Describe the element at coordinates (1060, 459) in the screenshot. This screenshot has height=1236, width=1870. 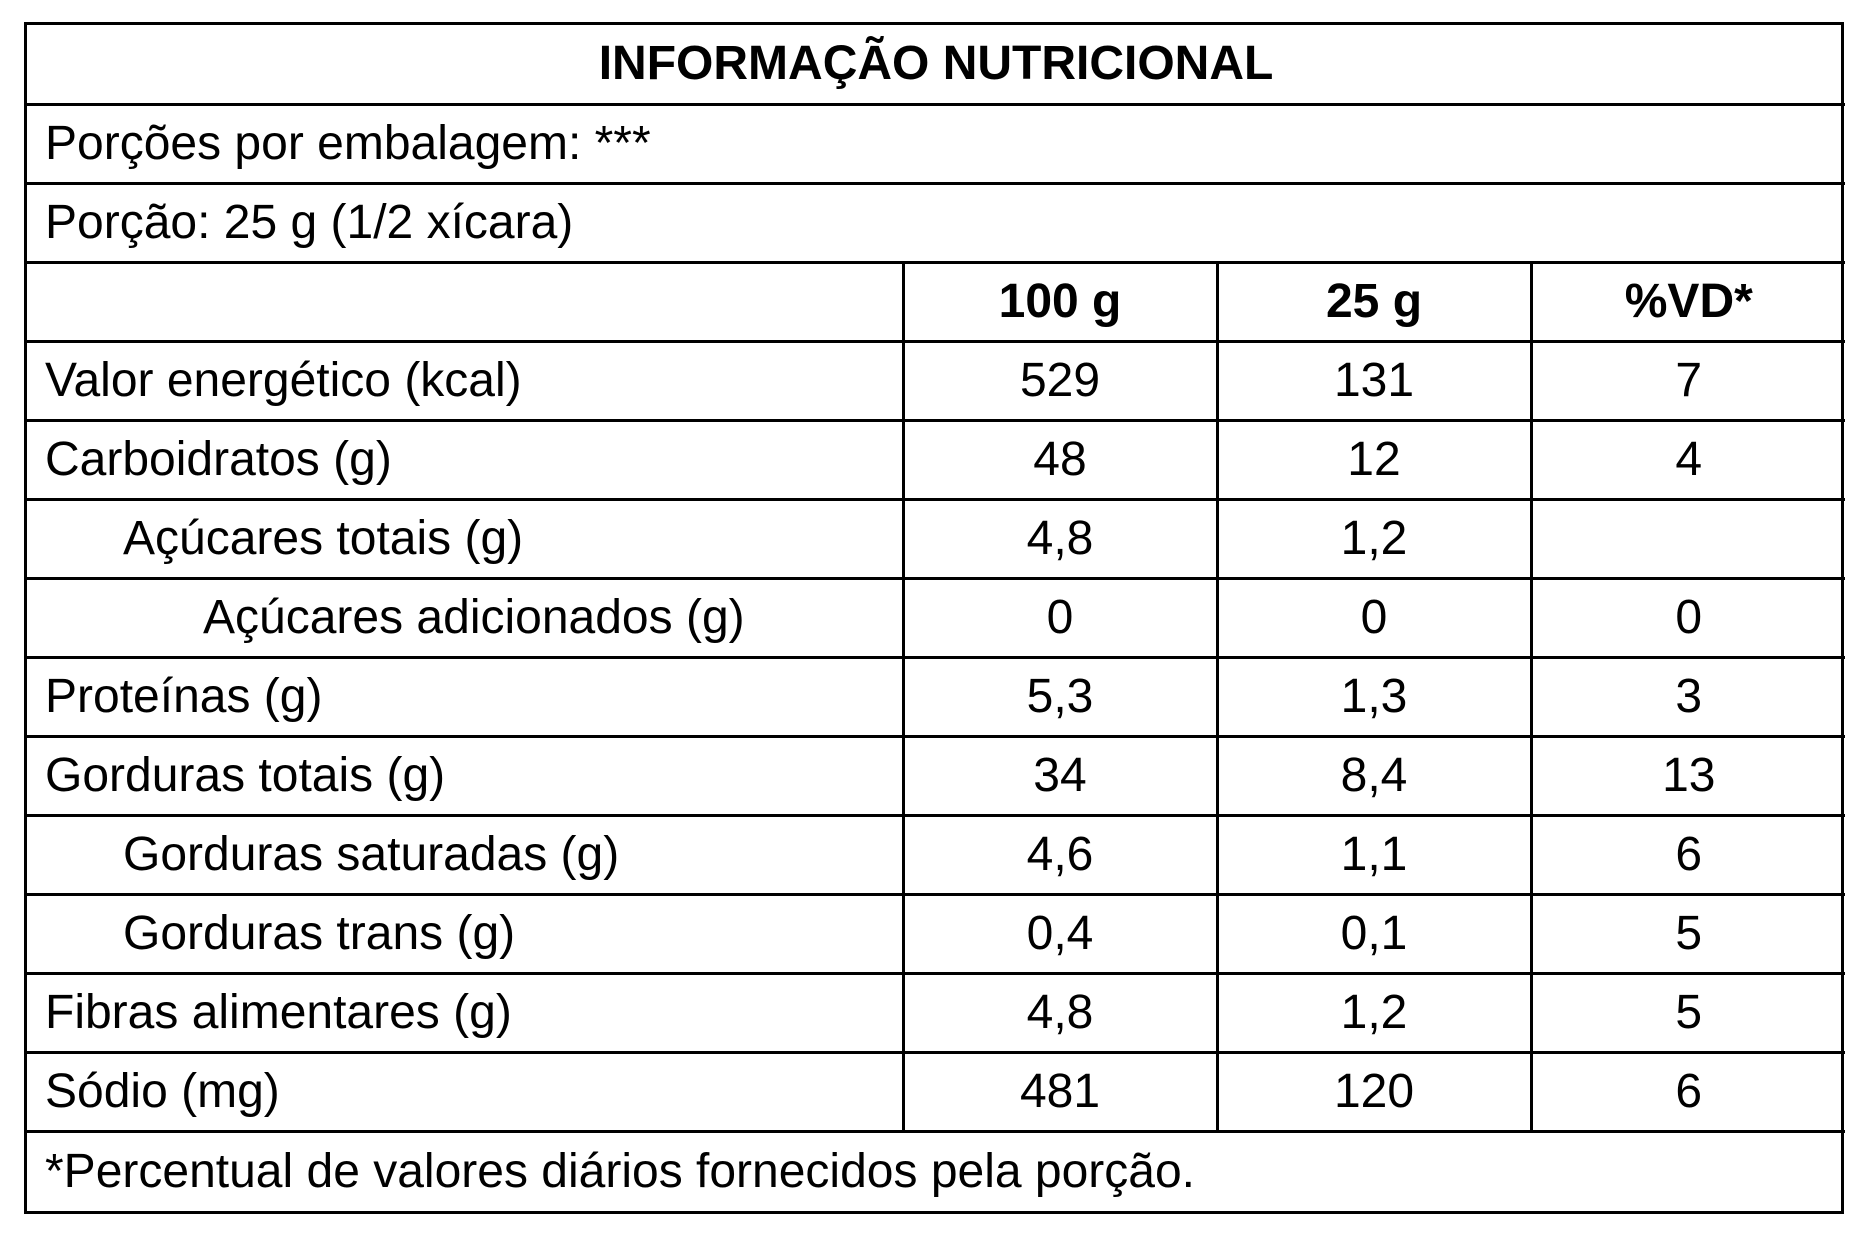
I see `value-per-100g: 48` at that location.